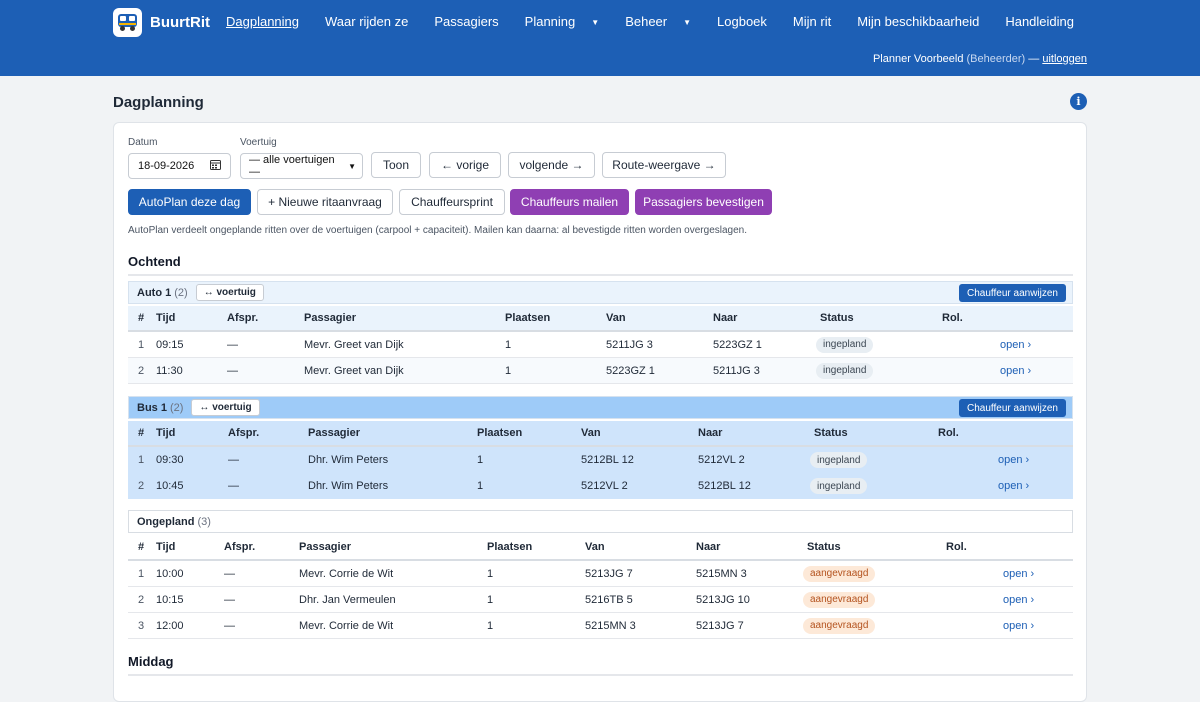 Image resolution: width=1200 pixels, height=702 pixels. Describe the element at coordinates (703, 202) in the screenshot. I see `confirm-passengers-button: Passagiers bevestigen` at that location.